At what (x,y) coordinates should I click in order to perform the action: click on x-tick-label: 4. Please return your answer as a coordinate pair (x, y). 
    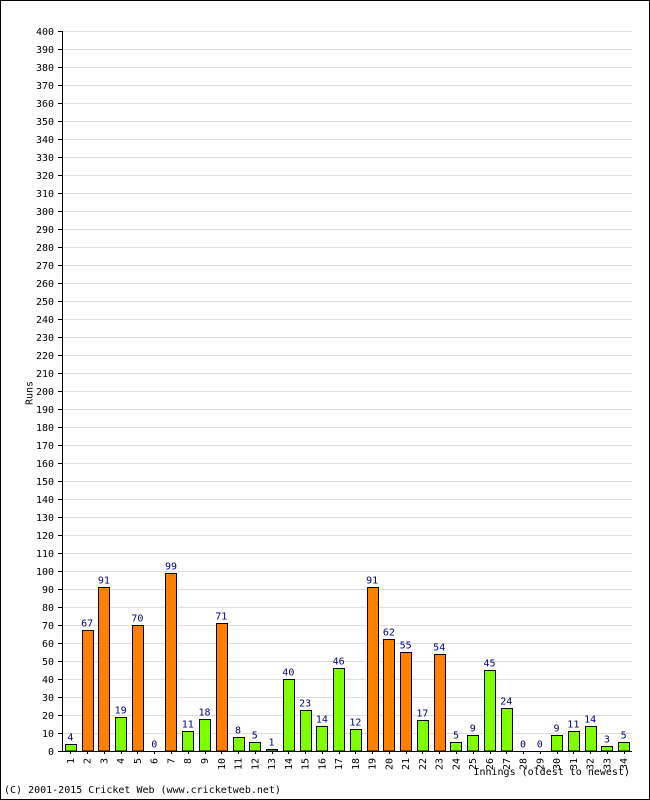
    Looking at the image, I should click on (121, 761).